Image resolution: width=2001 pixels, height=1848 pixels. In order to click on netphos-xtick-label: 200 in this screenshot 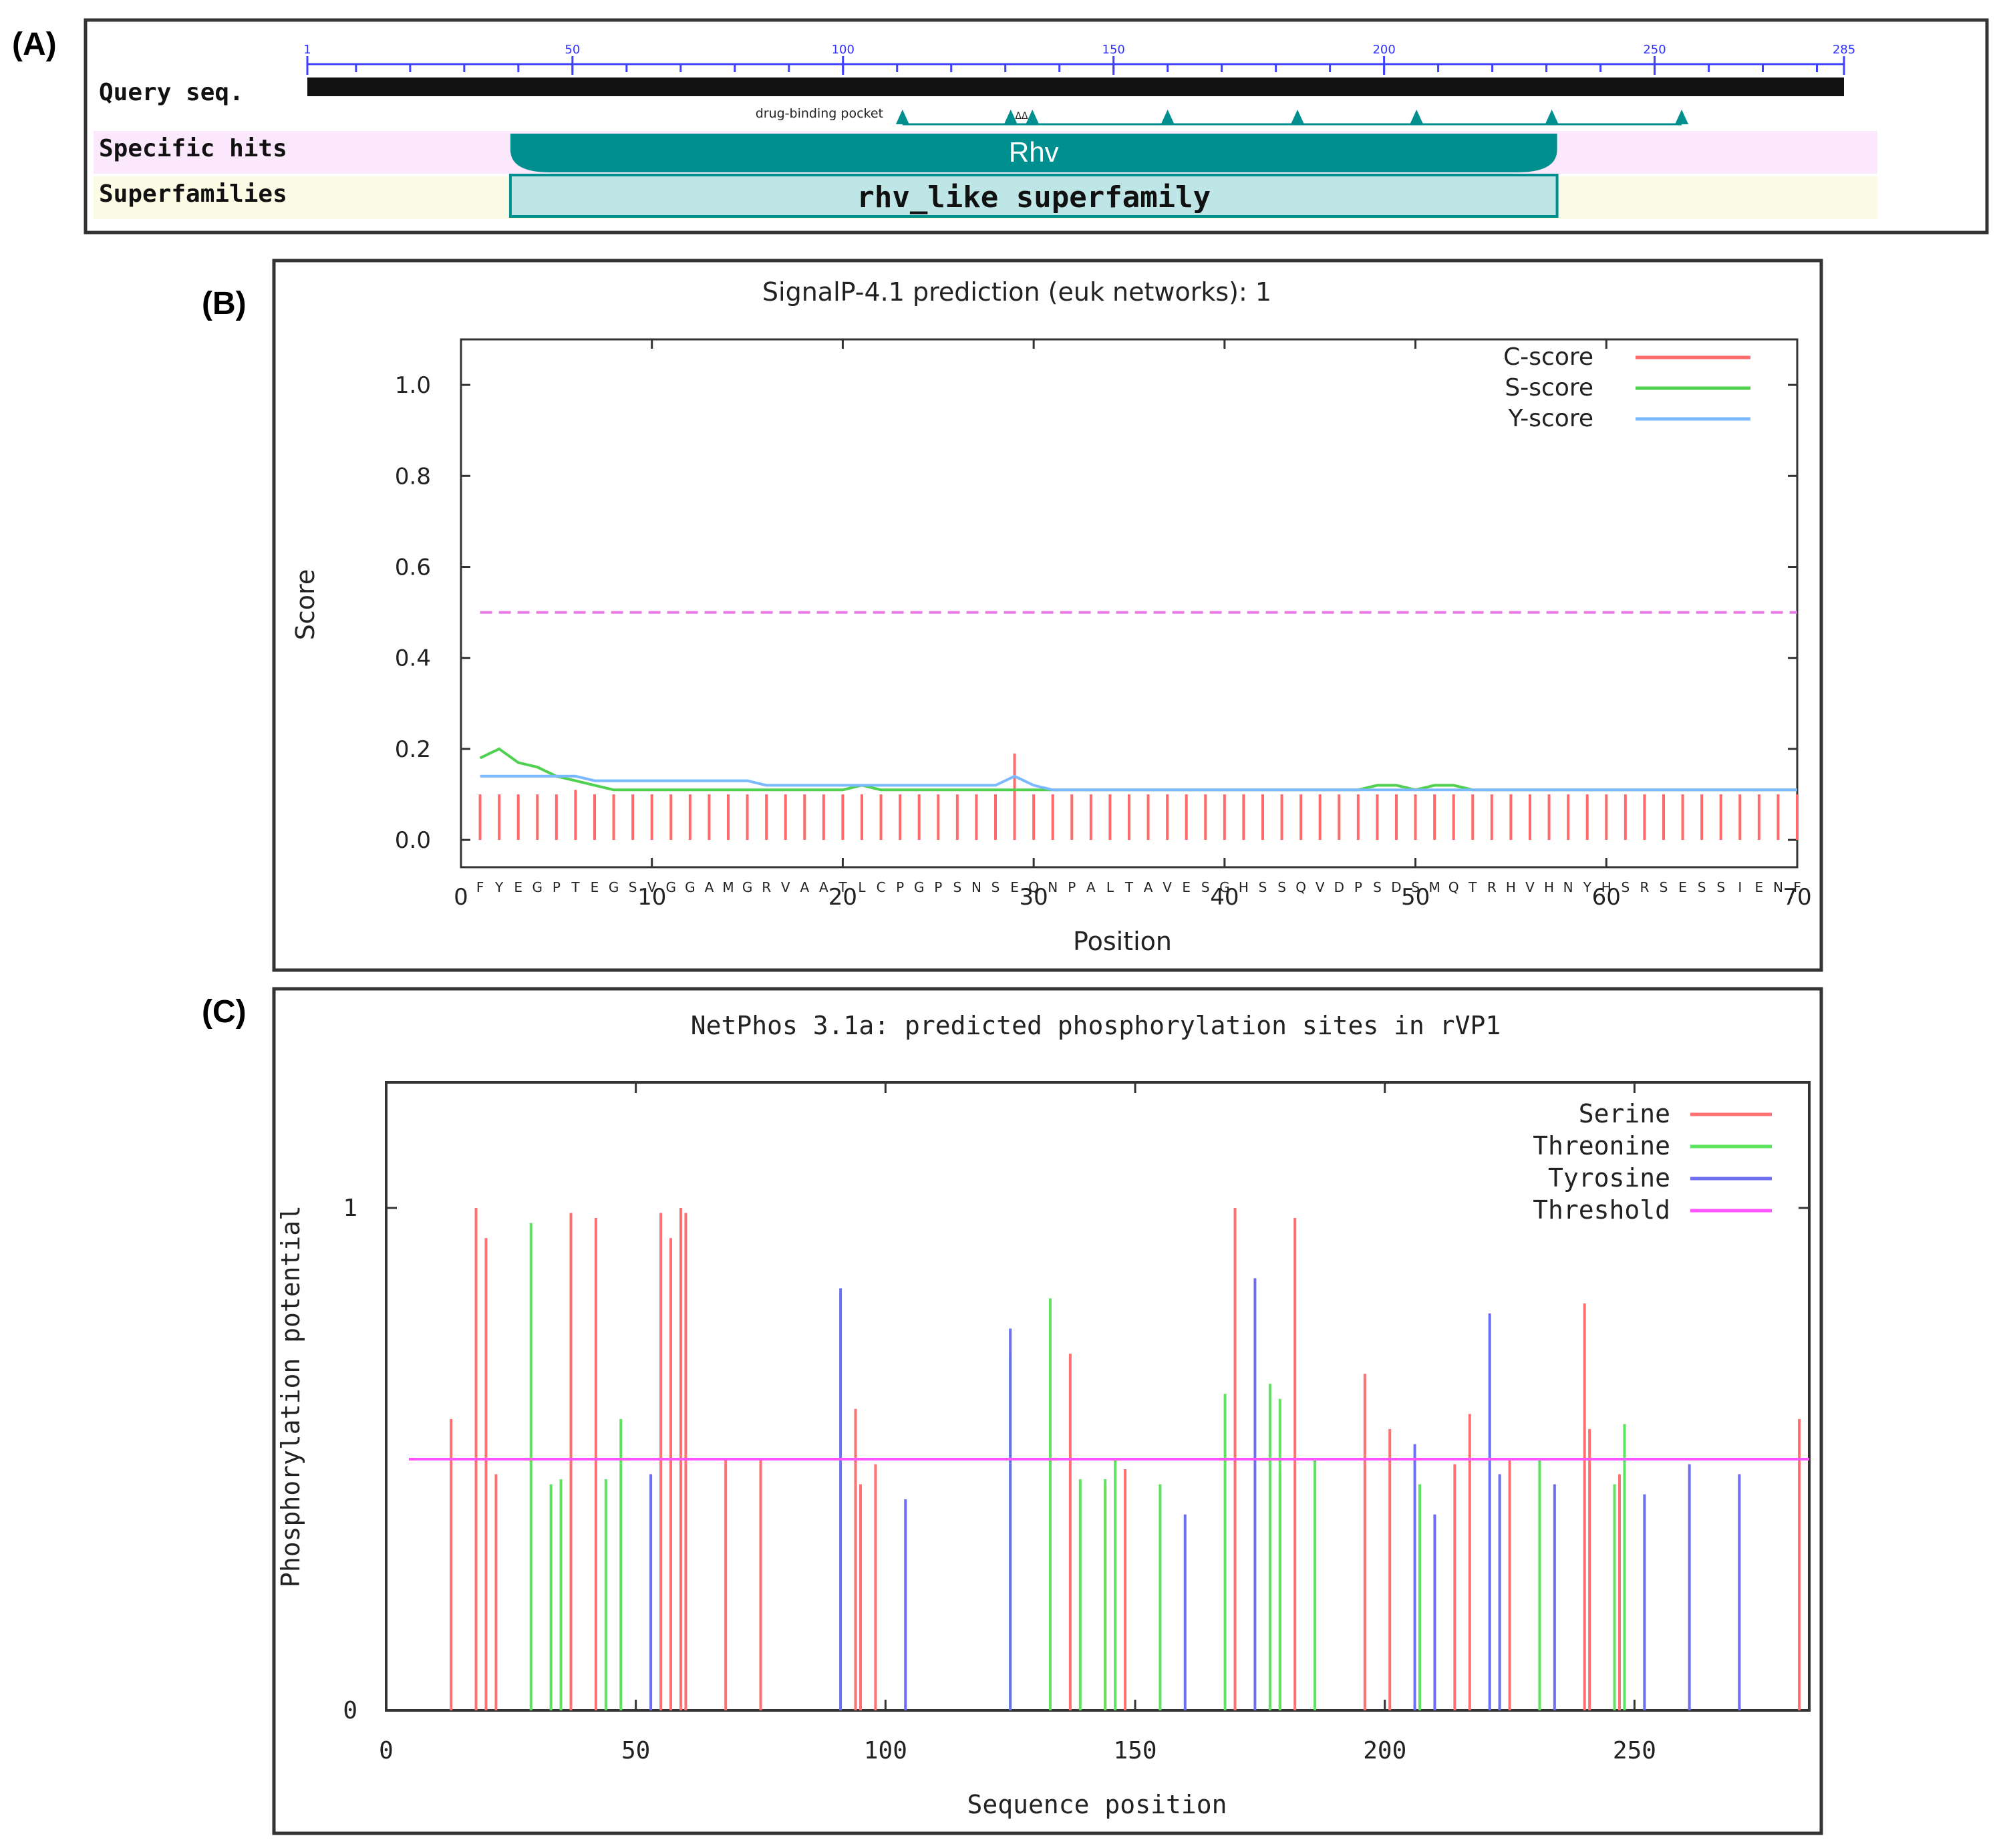, I will do `click(1384, 1750)`.